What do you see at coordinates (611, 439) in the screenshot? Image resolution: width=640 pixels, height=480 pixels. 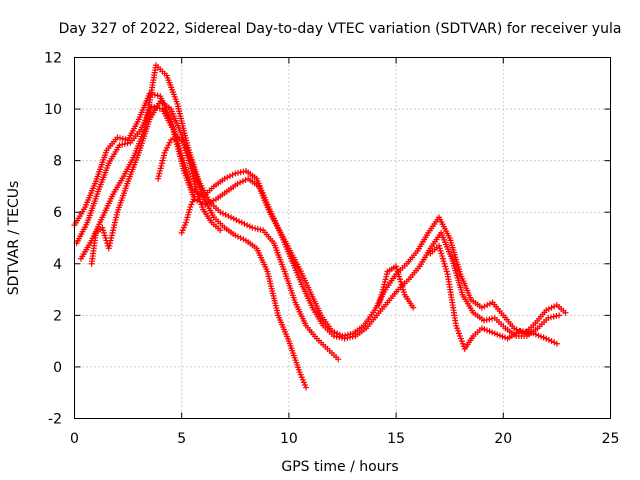 I see `x-tick-label: 25` at bounding box center [611, 439].